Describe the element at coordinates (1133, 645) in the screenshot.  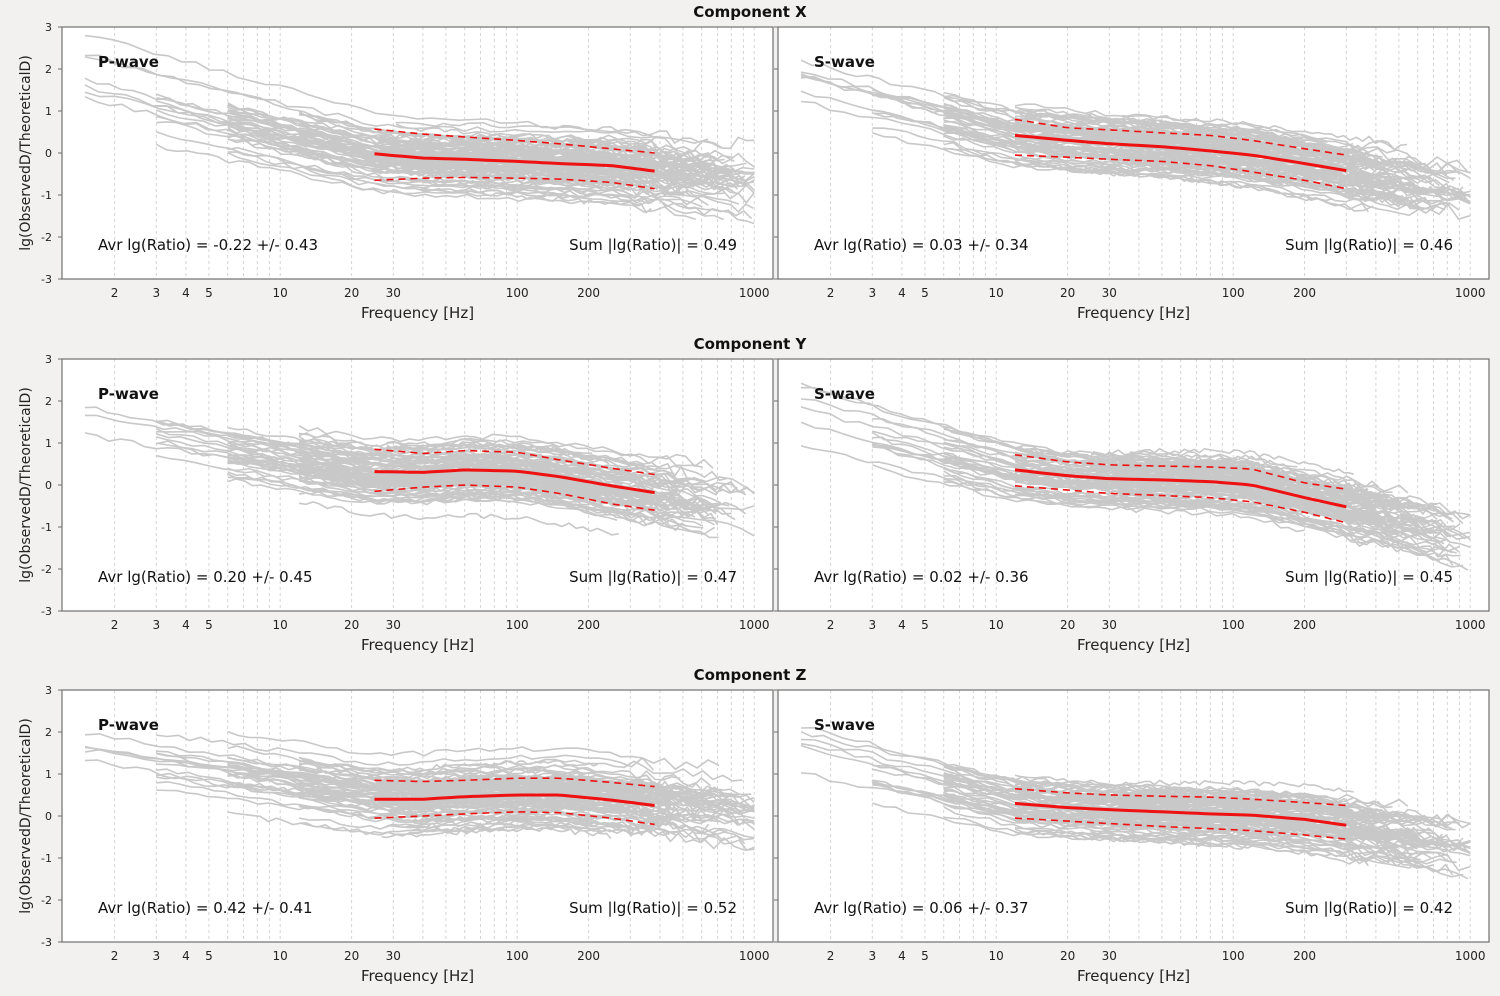
I see `x-axis-label: Frequency [Hz]` at that location.